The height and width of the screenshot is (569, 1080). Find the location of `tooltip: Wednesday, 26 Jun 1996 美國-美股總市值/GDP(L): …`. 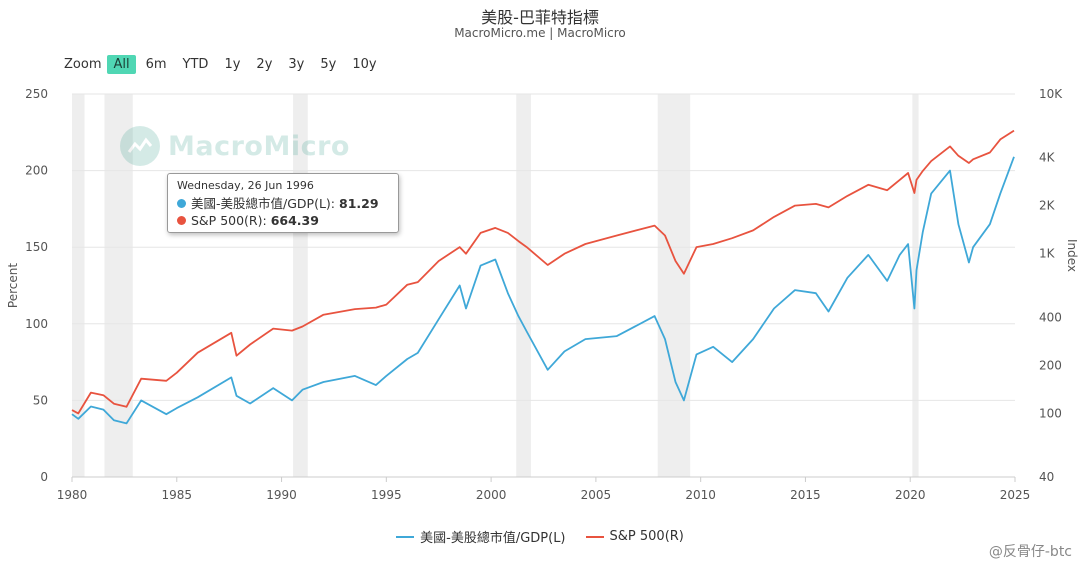

tooltip: Wednesday, 26 Jun 1996 美國-美股總市值/GDP(L): … is located at coordinates (283, 203).